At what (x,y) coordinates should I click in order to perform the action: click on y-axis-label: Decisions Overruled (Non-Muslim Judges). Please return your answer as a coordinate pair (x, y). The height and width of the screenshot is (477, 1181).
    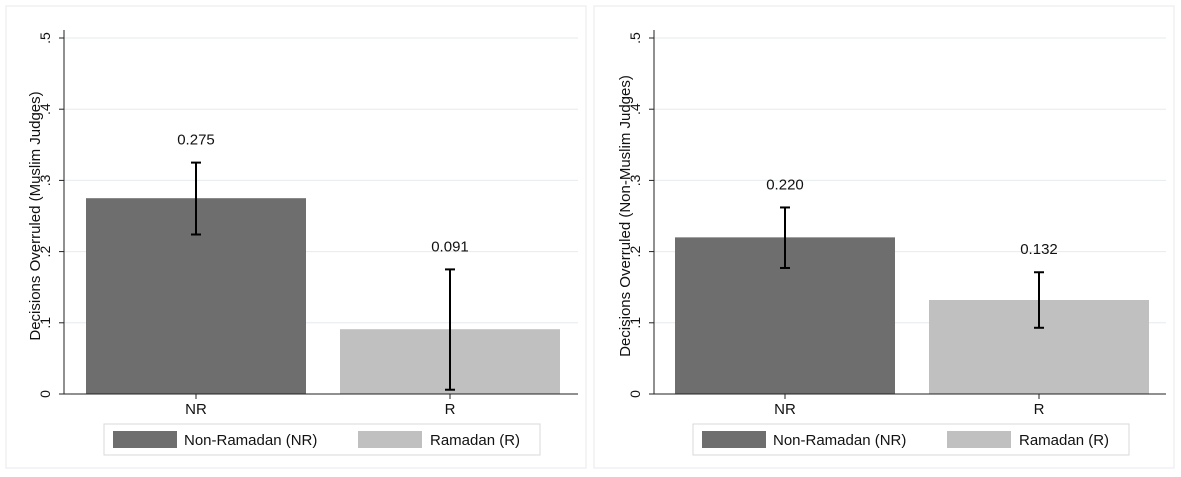
    Looking at the image, I should click on (625, 216).